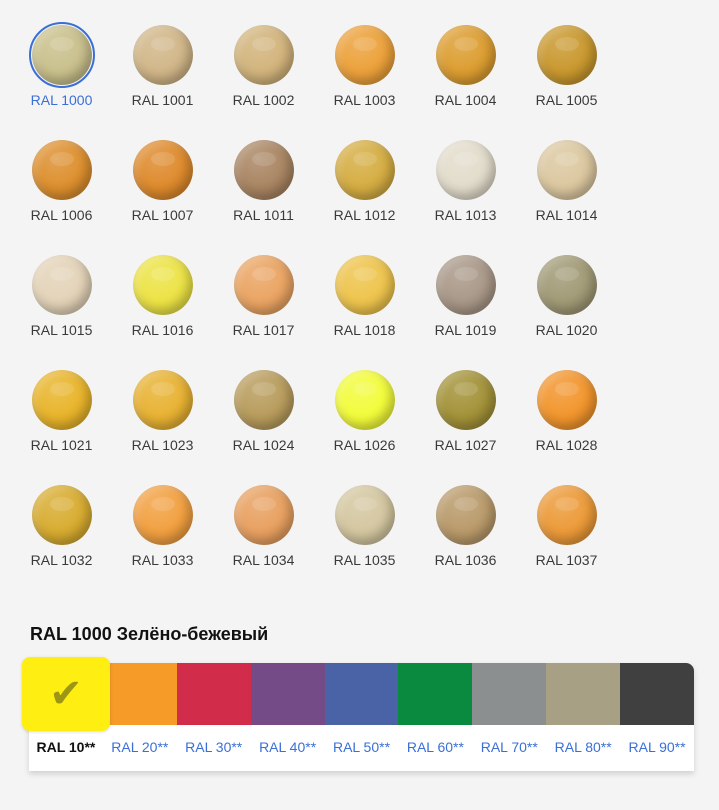  I want to click on color-group-tab: RAL 20**, so click(139, 717).